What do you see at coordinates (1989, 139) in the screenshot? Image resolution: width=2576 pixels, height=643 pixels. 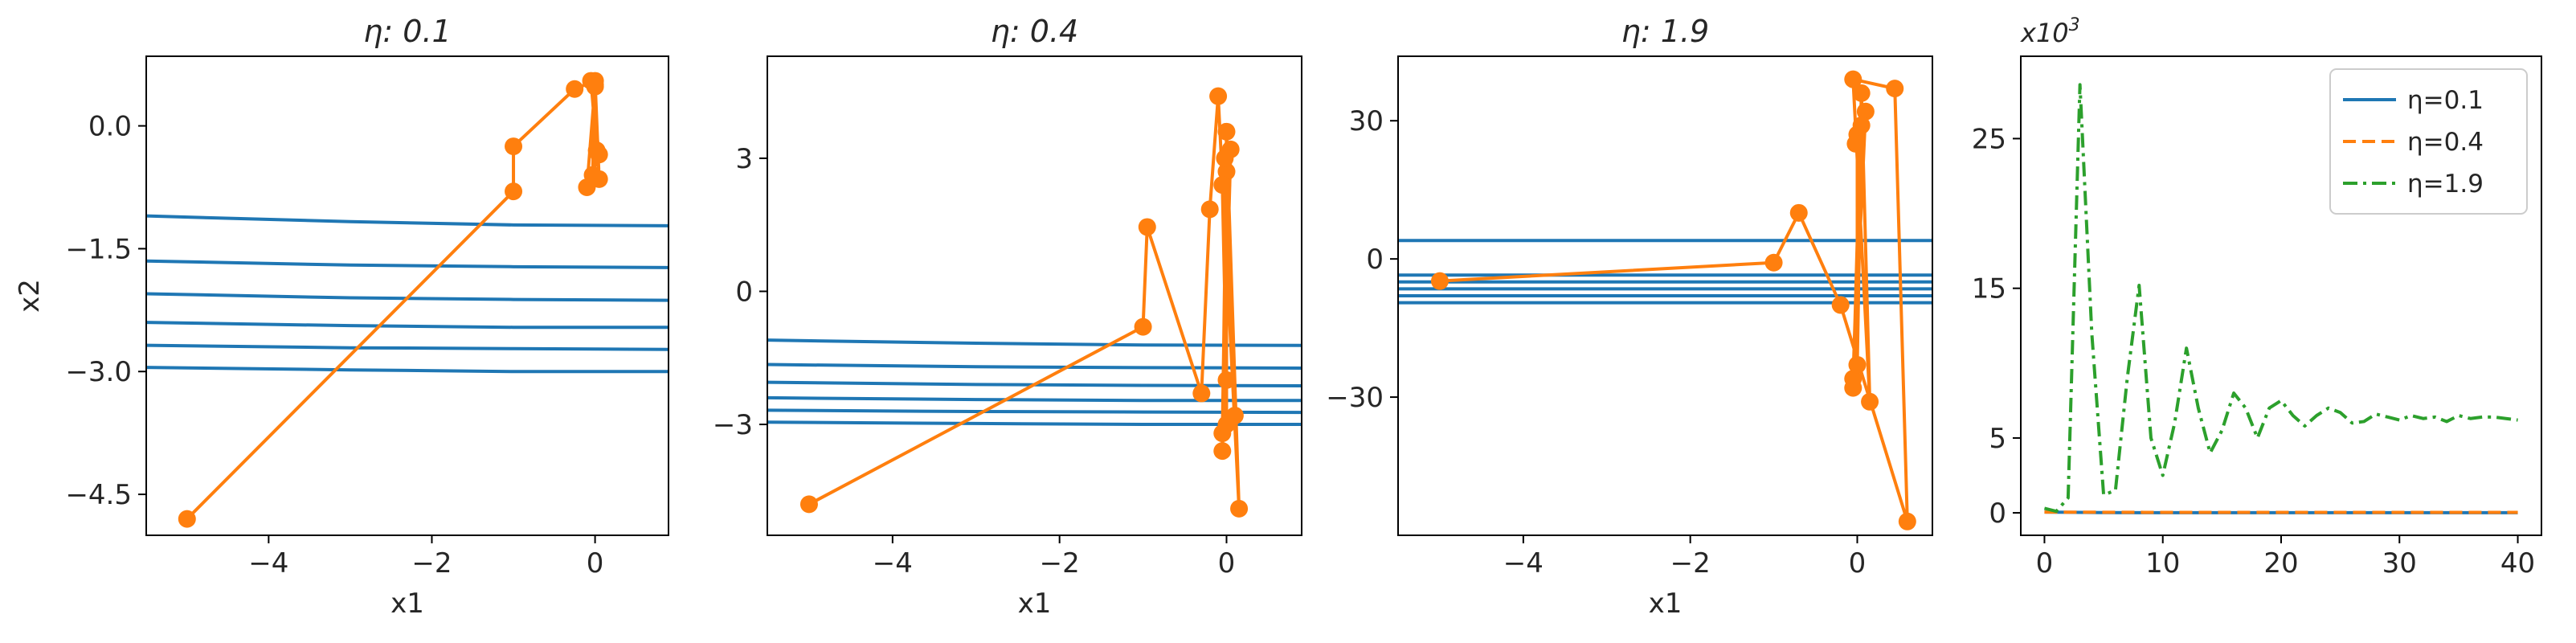 I see `y-tick-label: 25` at bounding box center [1989, 139].